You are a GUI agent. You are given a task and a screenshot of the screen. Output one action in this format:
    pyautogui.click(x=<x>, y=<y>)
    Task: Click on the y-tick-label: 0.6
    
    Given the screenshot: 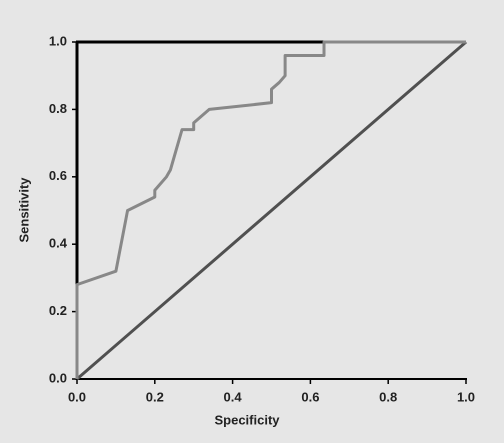 What is the action you would take?
    pyautogui.click(x=58, y=175)
    